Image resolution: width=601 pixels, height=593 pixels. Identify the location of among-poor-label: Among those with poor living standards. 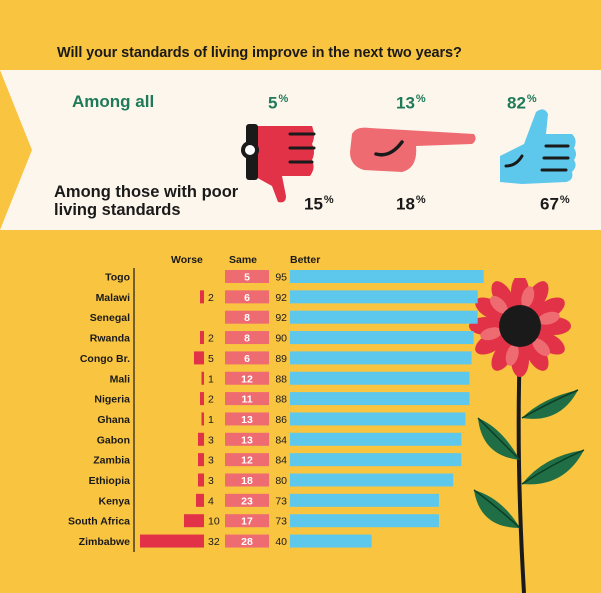
(146, 201).